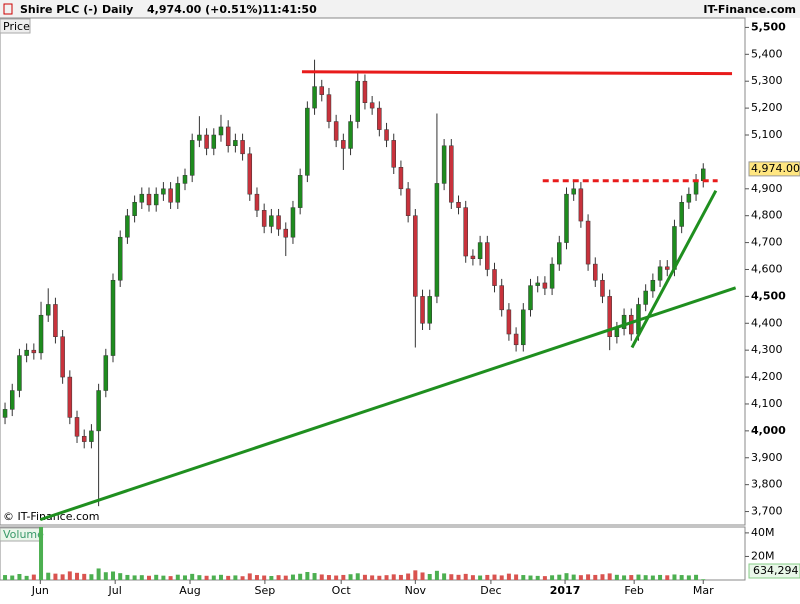 The width and height of the screenshot is (800, 604). I want to click on last-volume-label: 634,294, so click(776, 570).